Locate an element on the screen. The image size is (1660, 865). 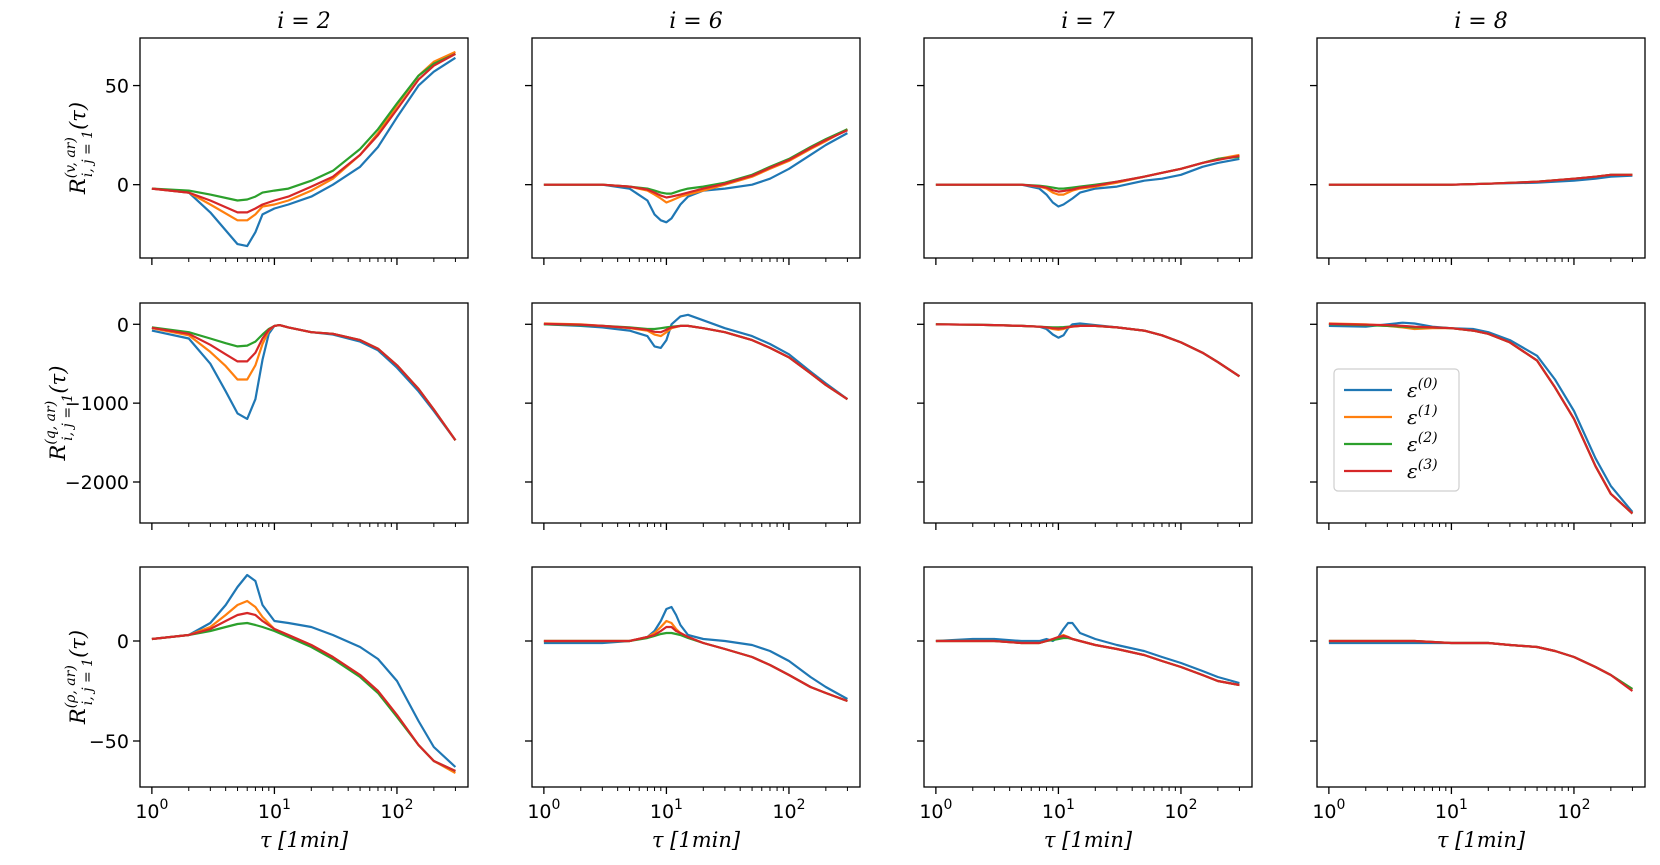
legend-label-superscript: (3) is located at coordinates (1428, 465).